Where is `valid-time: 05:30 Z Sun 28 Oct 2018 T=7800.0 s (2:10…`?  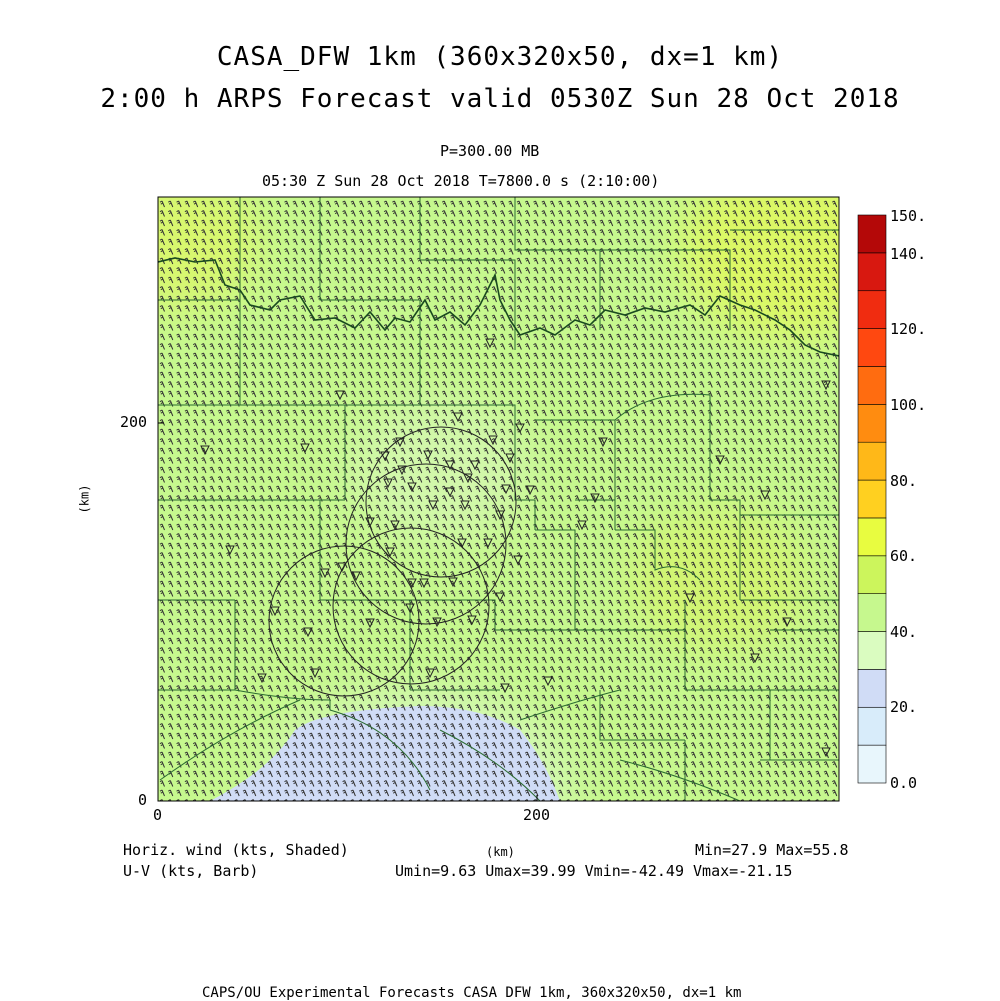
valid-time: 05:30 Z Sun 28 Oct 2018 T=7800.0 s (2:10… is located at coordinates (461, 181).